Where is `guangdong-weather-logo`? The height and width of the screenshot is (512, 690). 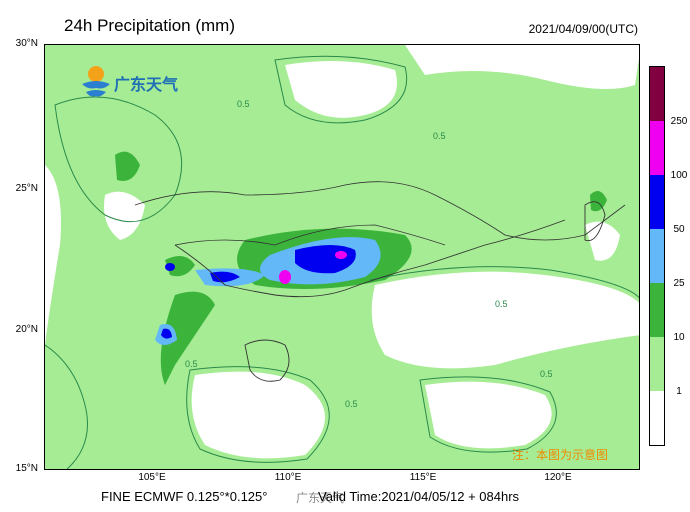 guangdong-weather-logo is located at coordinates (138, 85).